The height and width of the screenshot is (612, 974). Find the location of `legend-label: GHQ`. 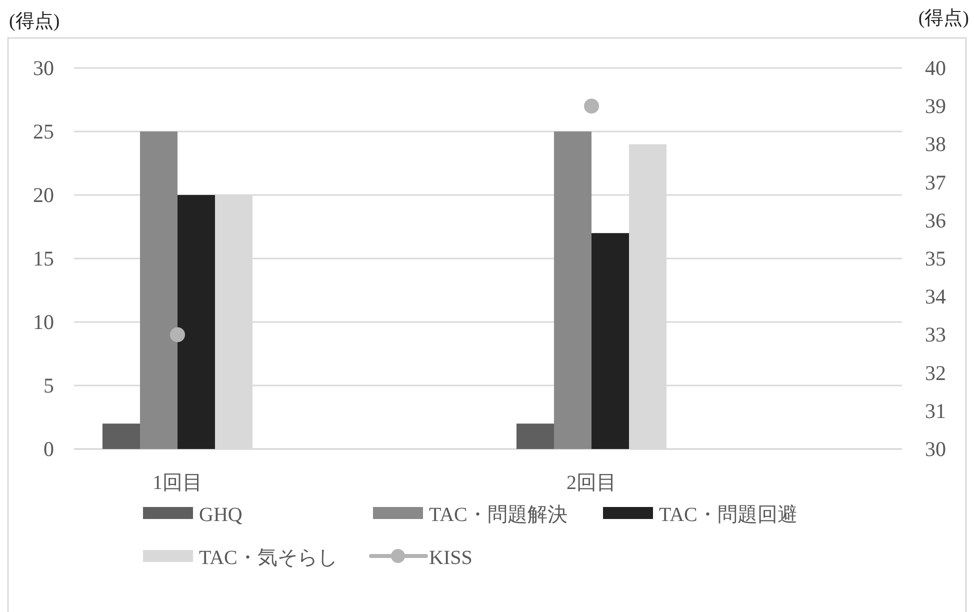

legend-label: GHQ is located at coordinates (221, 515).